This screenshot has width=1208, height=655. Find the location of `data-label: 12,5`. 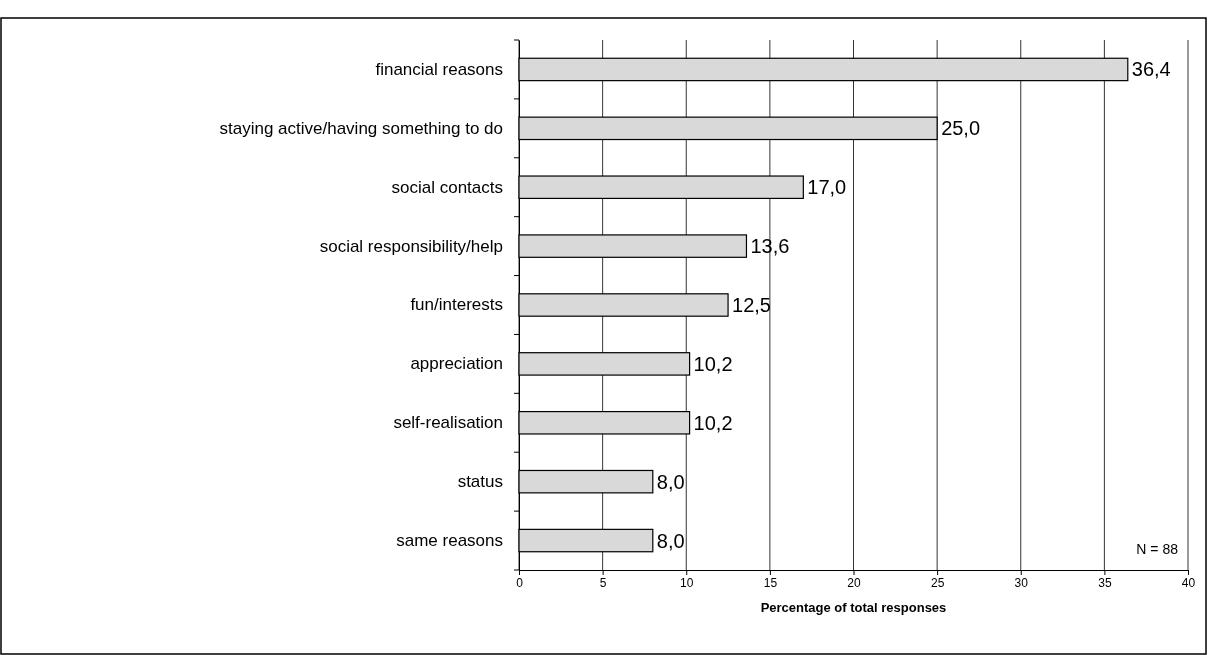

data-label: 12,5 is located at coordinates (751, 305).